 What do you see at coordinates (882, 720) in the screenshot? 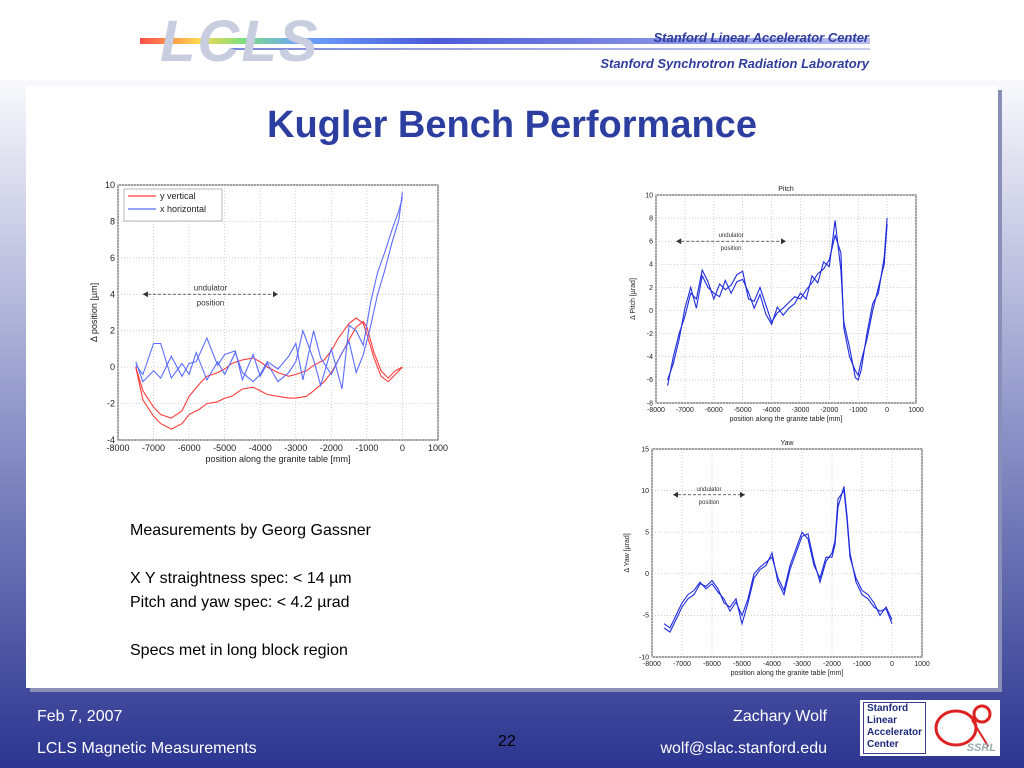
I see `logo-line: Linear` at bounding box center [882, 720].